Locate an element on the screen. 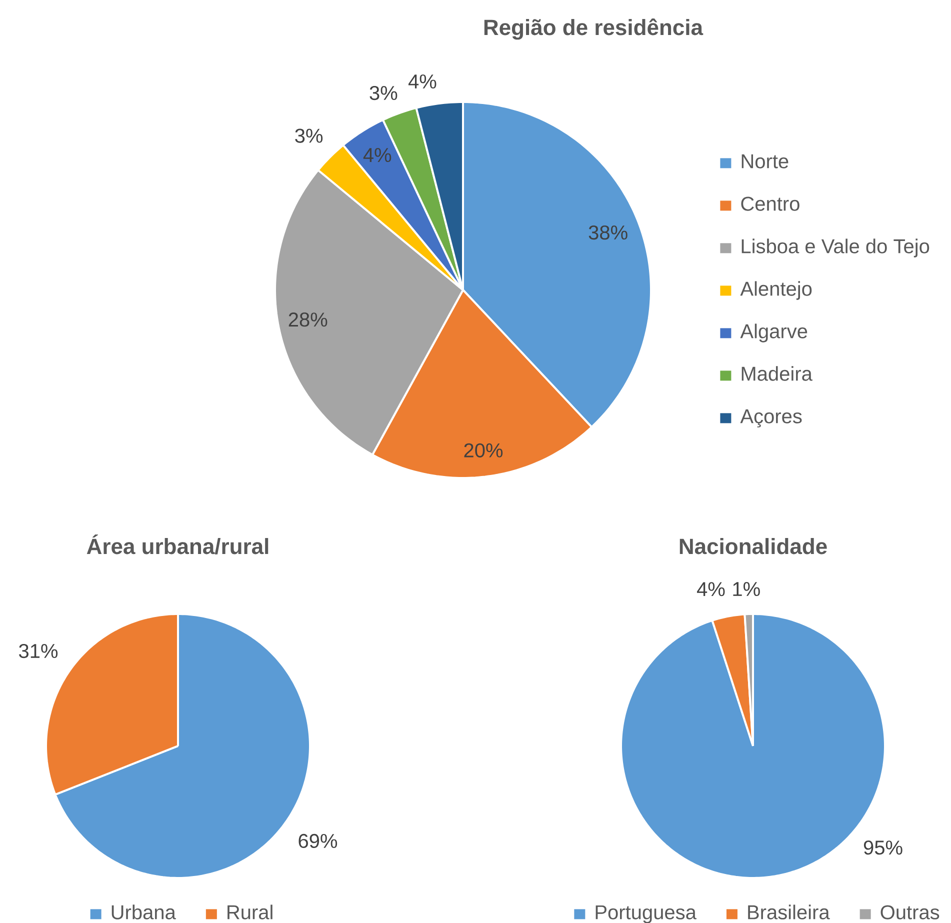  legend-label: Rural is located at coordinates (250, 912).